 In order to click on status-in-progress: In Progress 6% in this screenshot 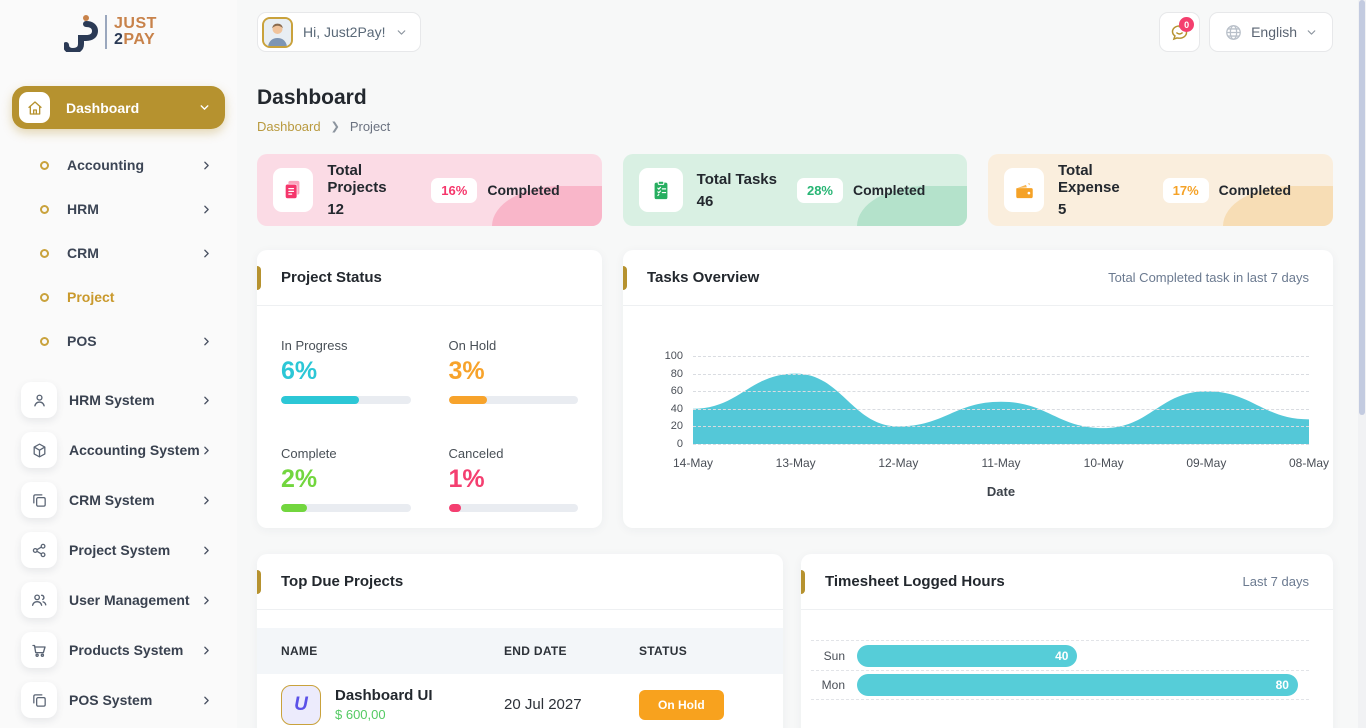, I will do `click(346, 371)`.